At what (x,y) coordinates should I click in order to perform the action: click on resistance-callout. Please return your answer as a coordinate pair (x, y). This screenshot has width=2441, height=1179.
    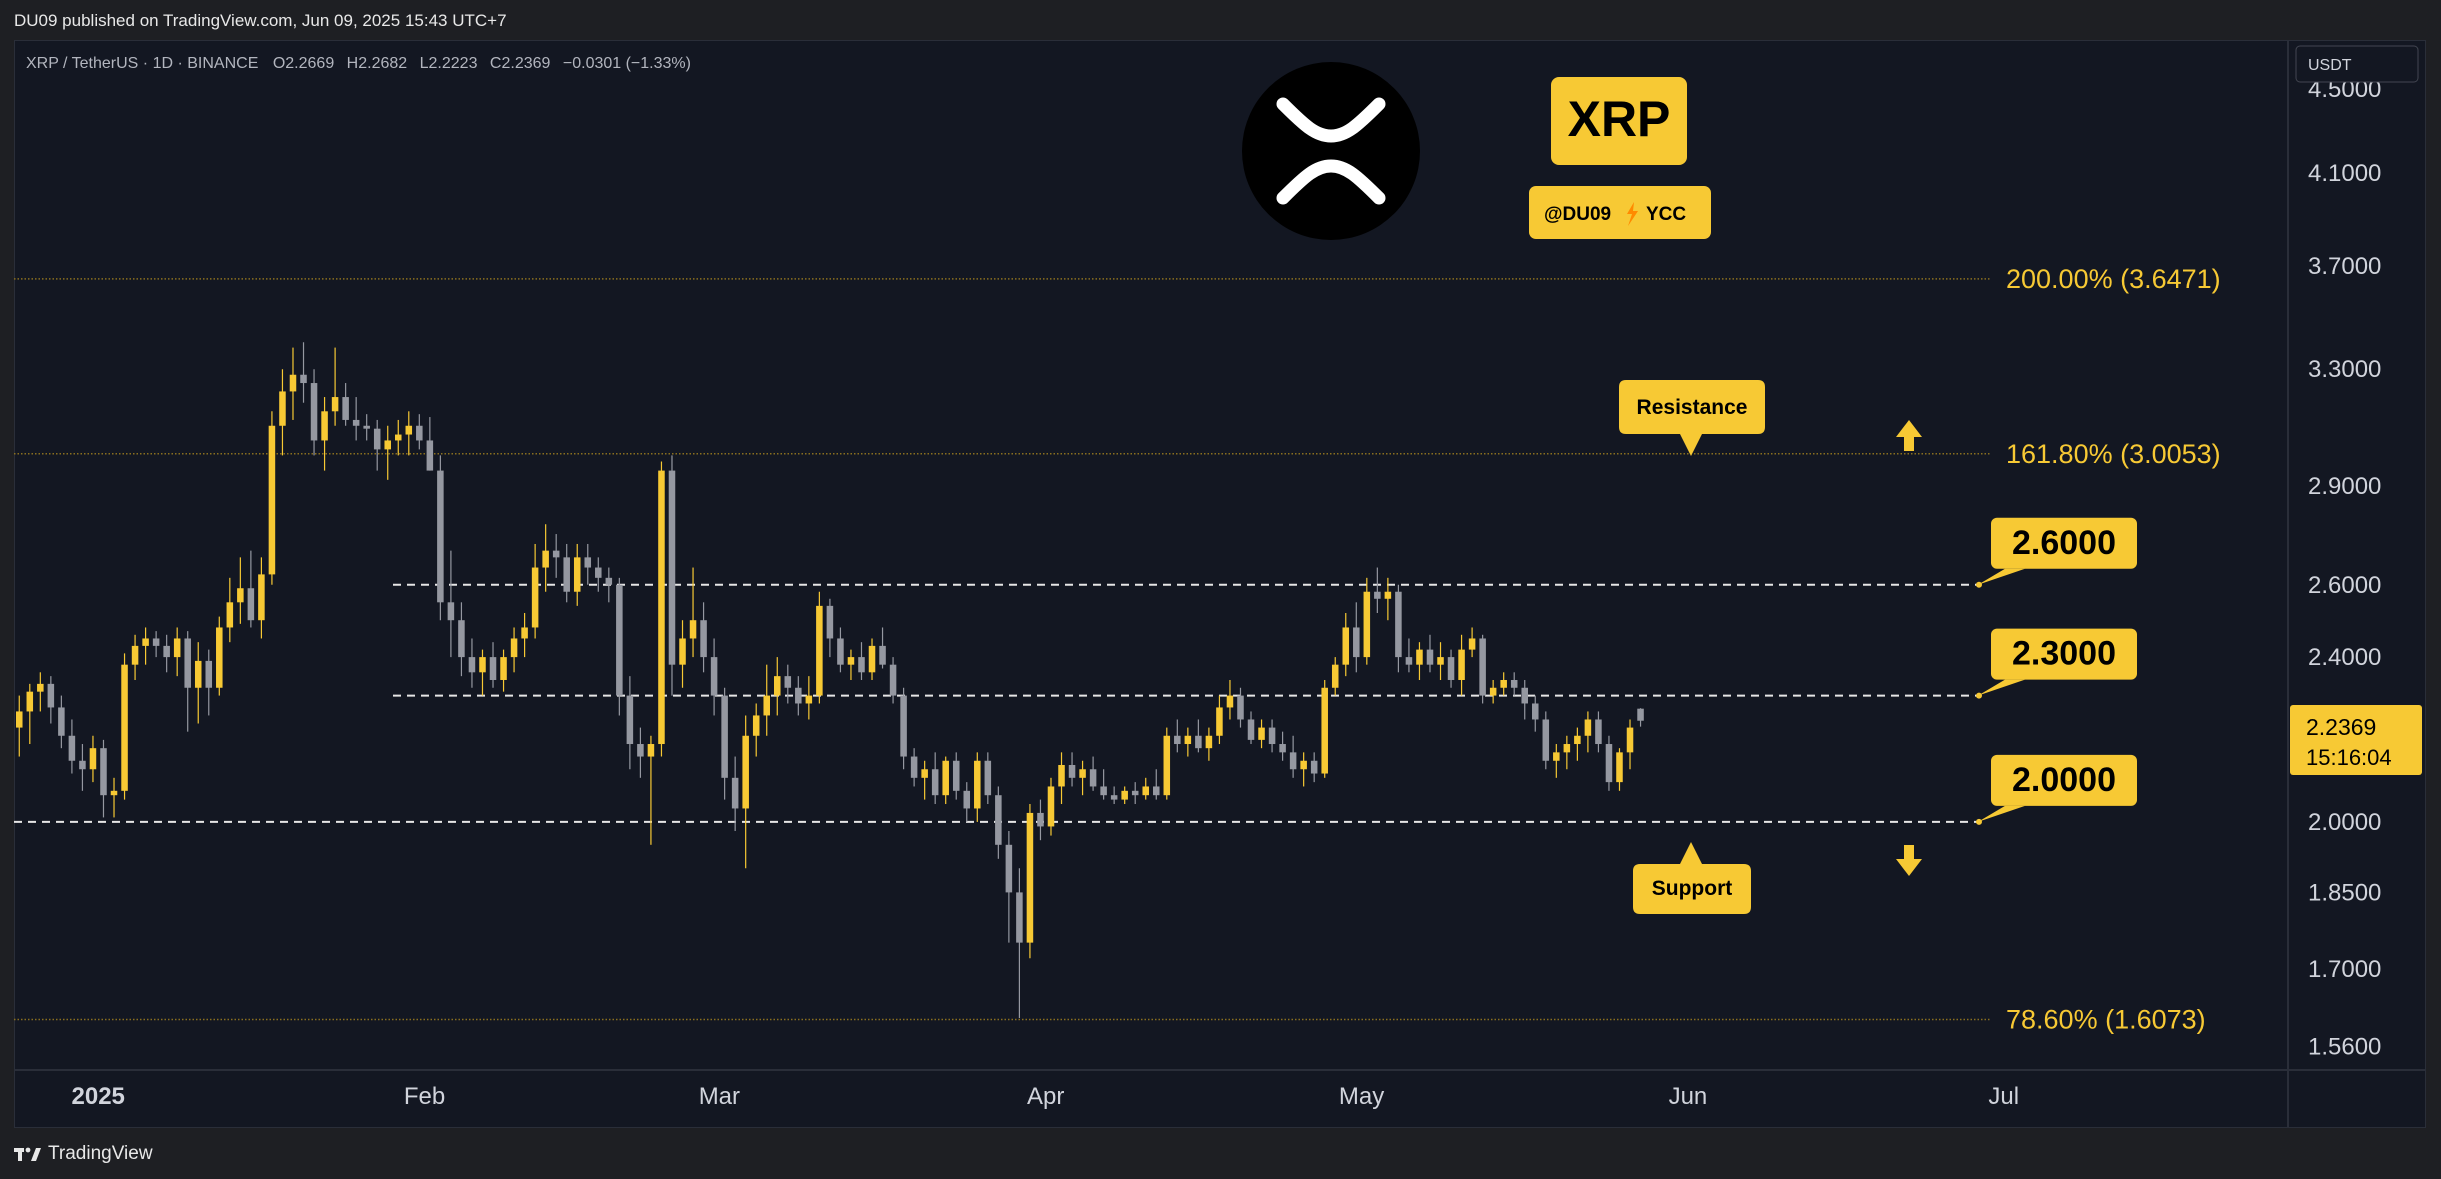
    Looking at the image, I should click on (1692, 418).